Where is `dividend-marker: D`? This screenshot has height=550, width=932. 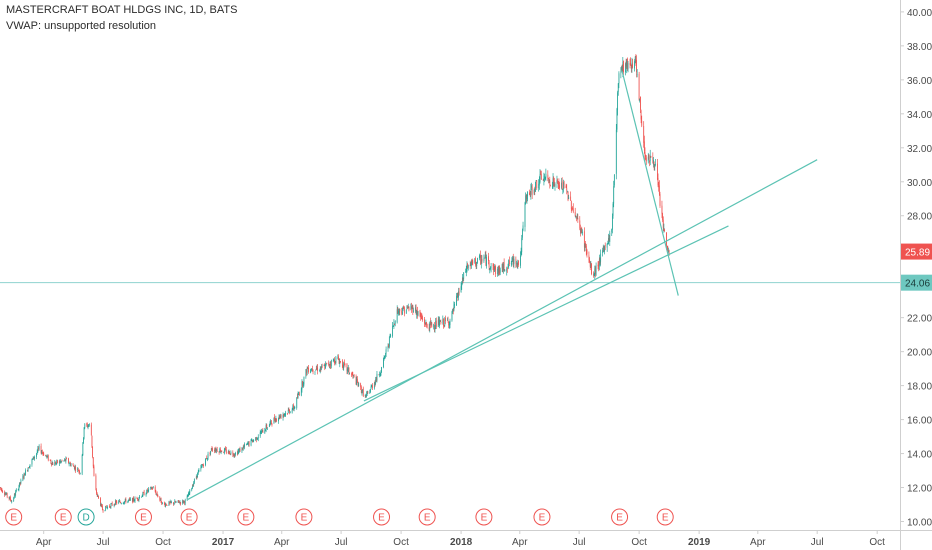 dividend-marker: D is located at coordinates (86, 517).